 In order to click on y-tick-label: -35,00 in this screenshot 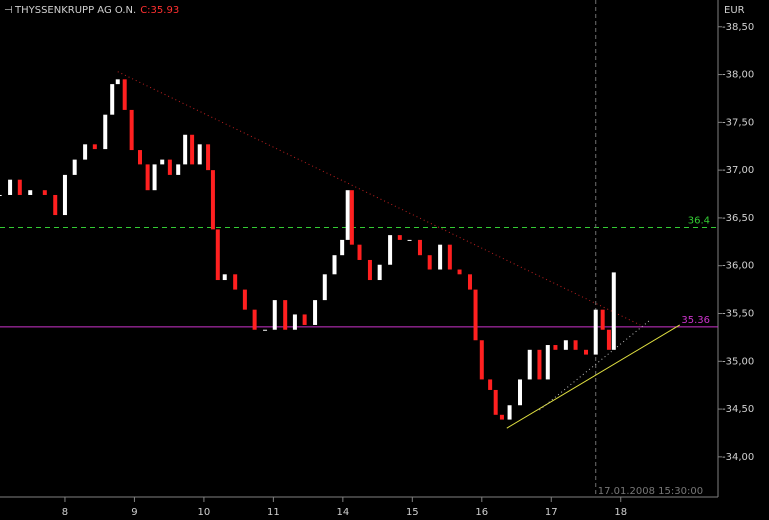, I will do `click(738, 361)`.